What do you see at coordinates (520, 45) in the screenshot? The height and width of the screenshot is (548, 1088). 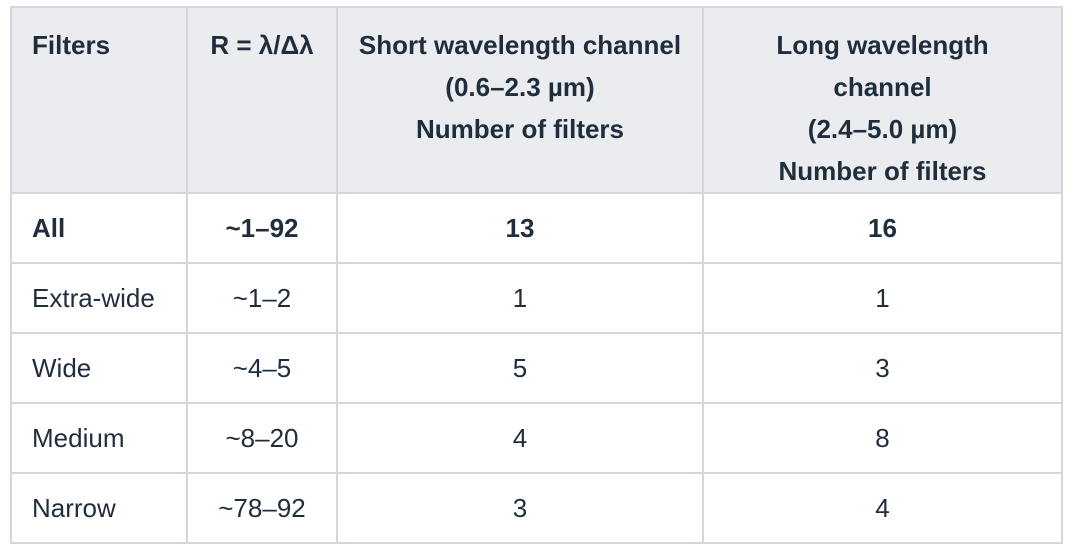 I see `header-line: Short wavelength channel` at bounding box center [520, 45].